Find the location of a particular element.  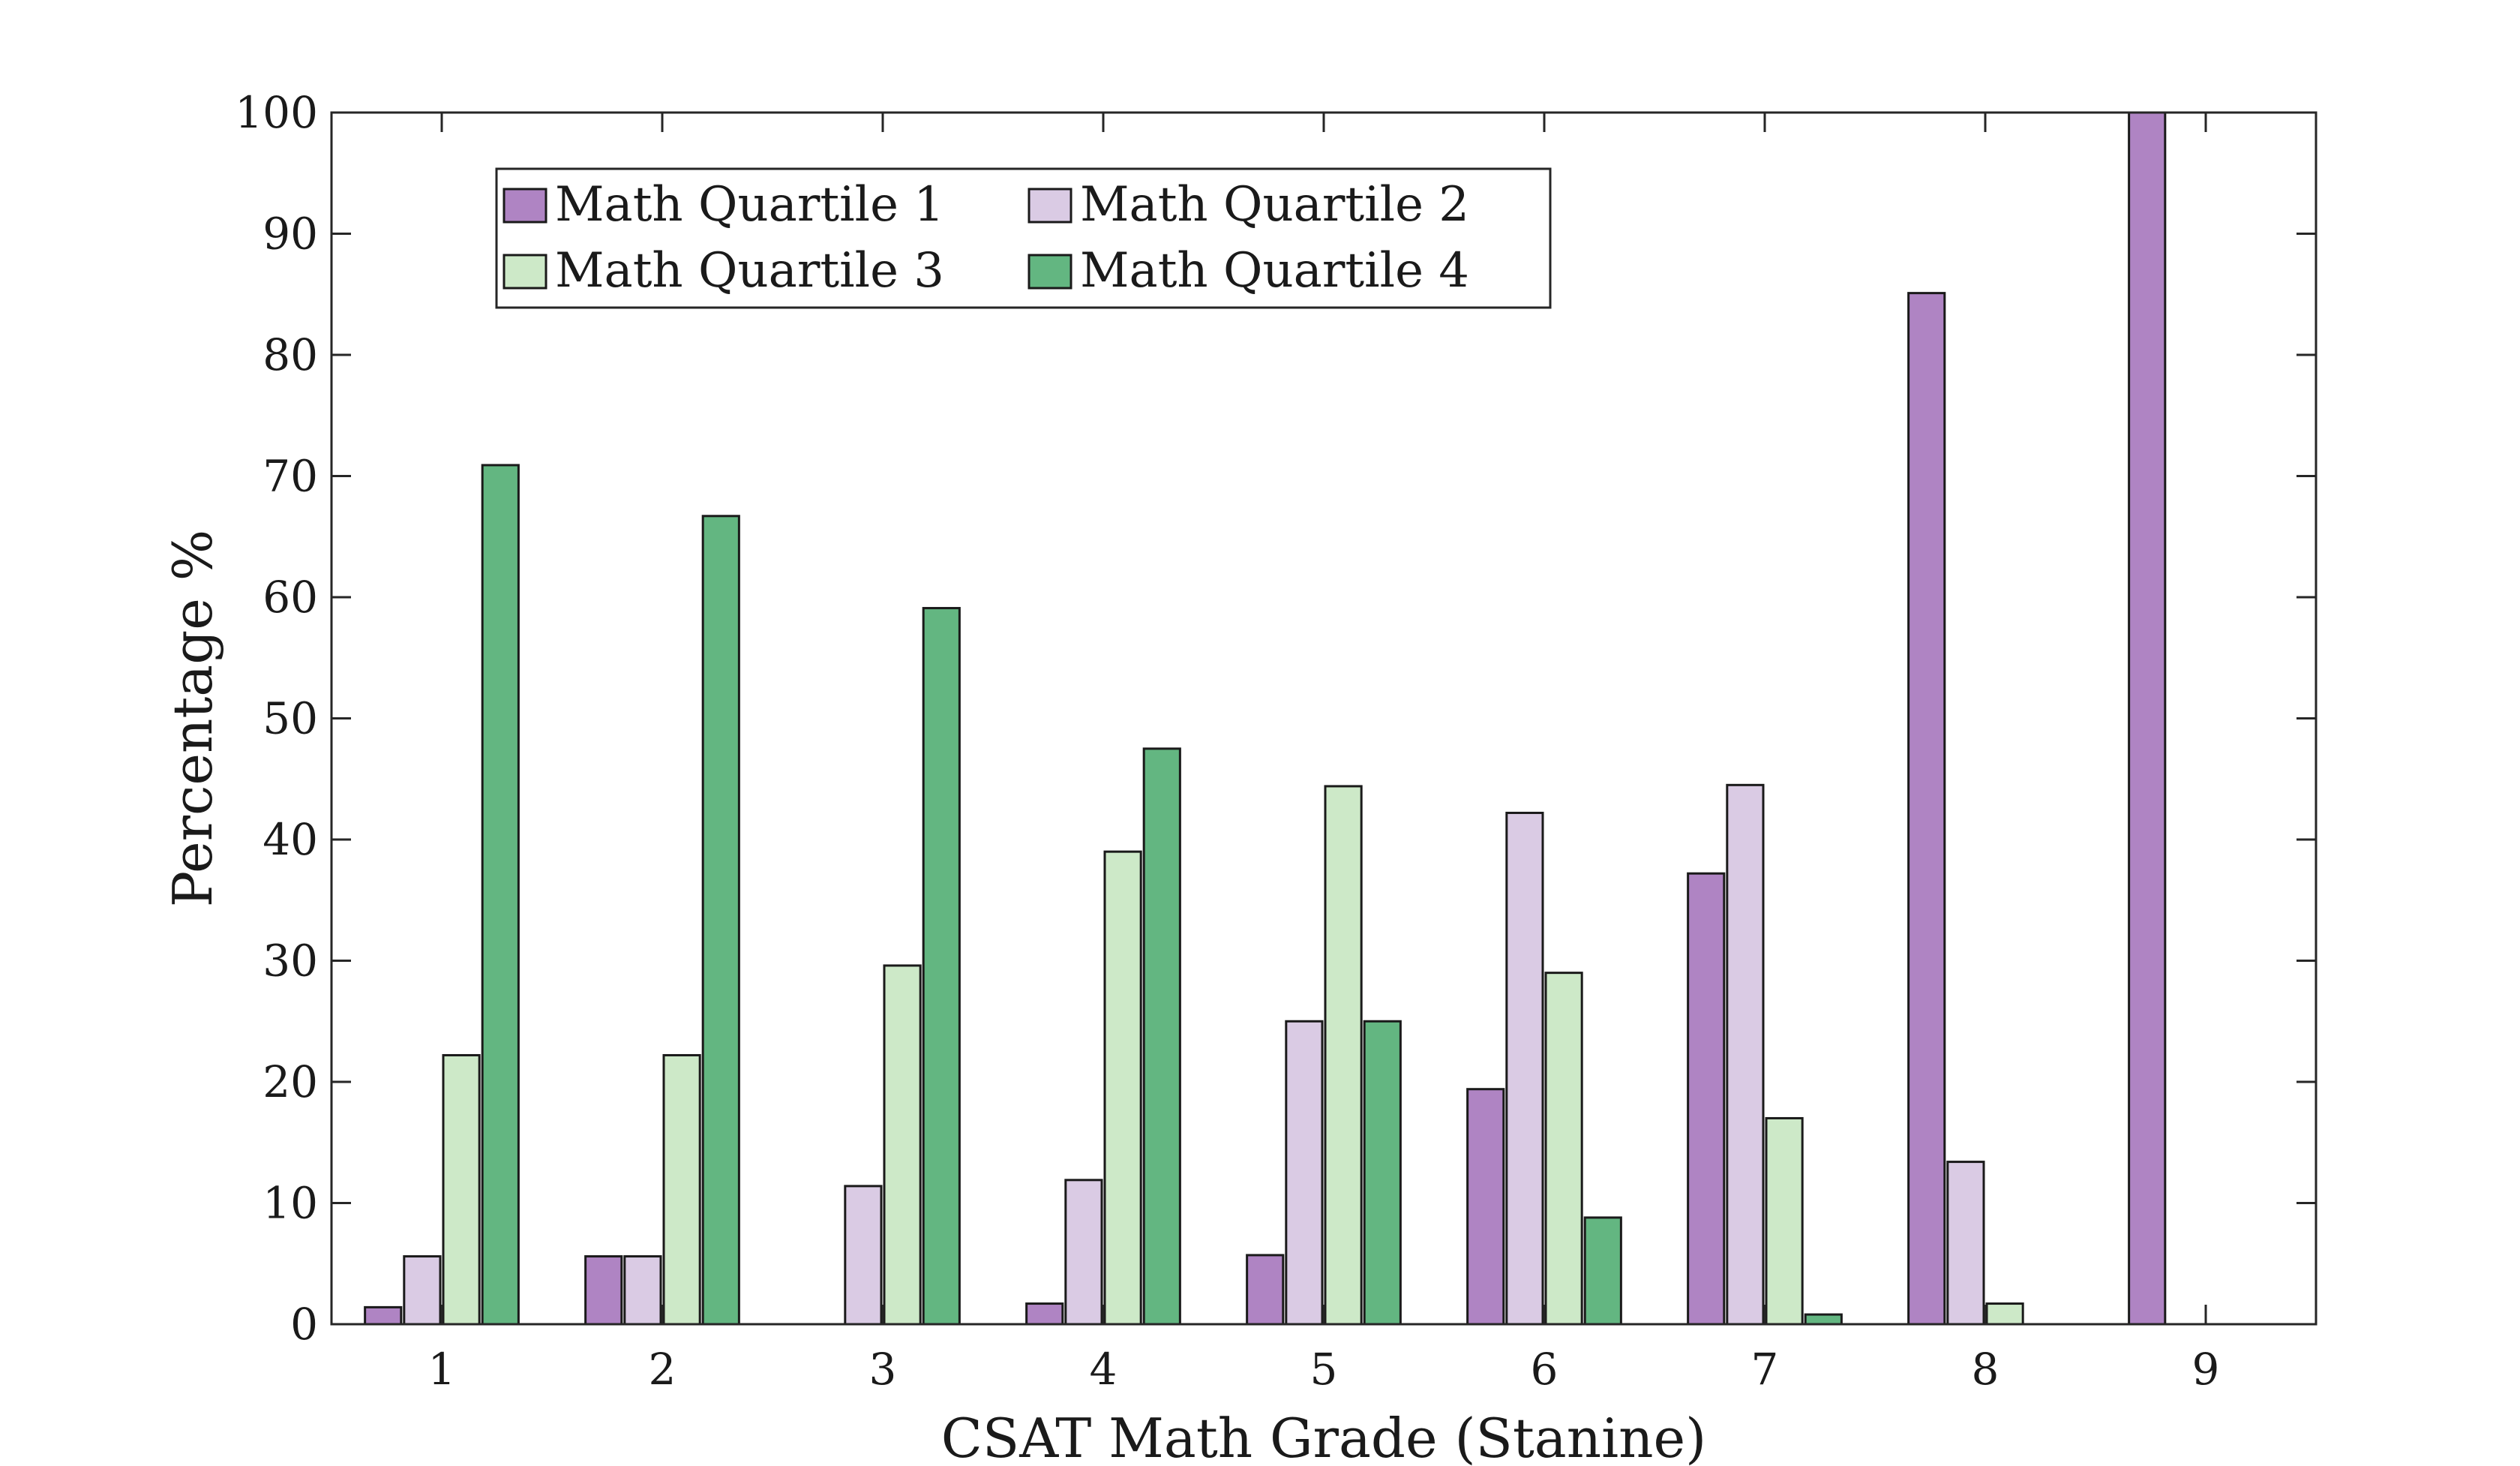

y-tick-label: 80 is located at coordinates (290, 354).